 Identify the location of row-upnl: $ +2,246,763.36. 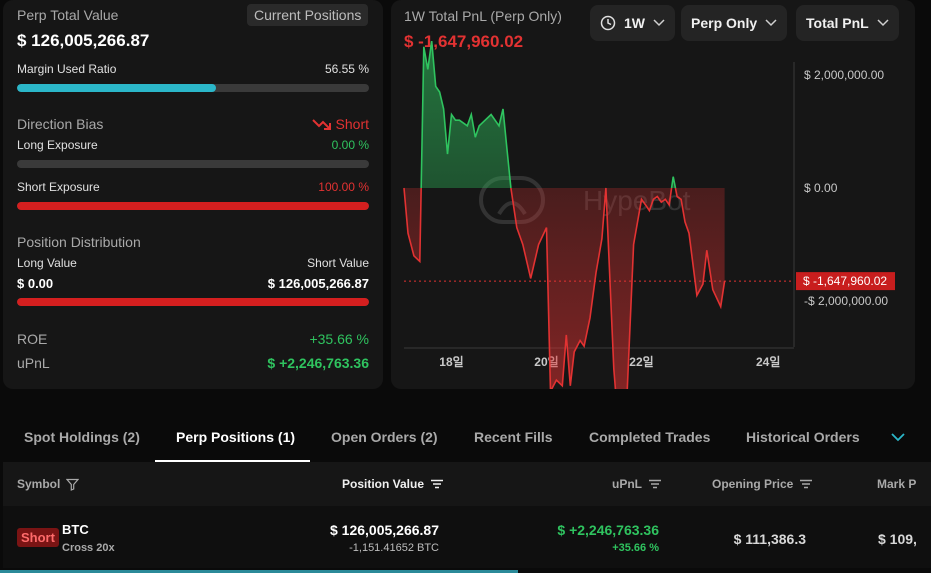
(608, 530).